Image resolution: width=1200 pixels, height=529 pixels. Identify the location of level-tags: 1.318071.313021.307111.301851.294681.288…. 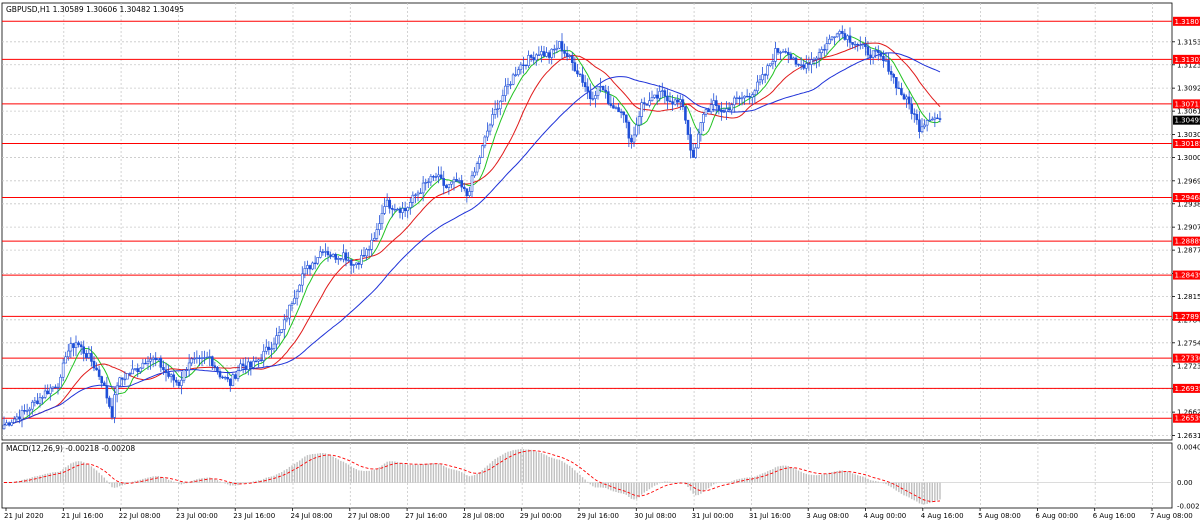
(1186, 220).